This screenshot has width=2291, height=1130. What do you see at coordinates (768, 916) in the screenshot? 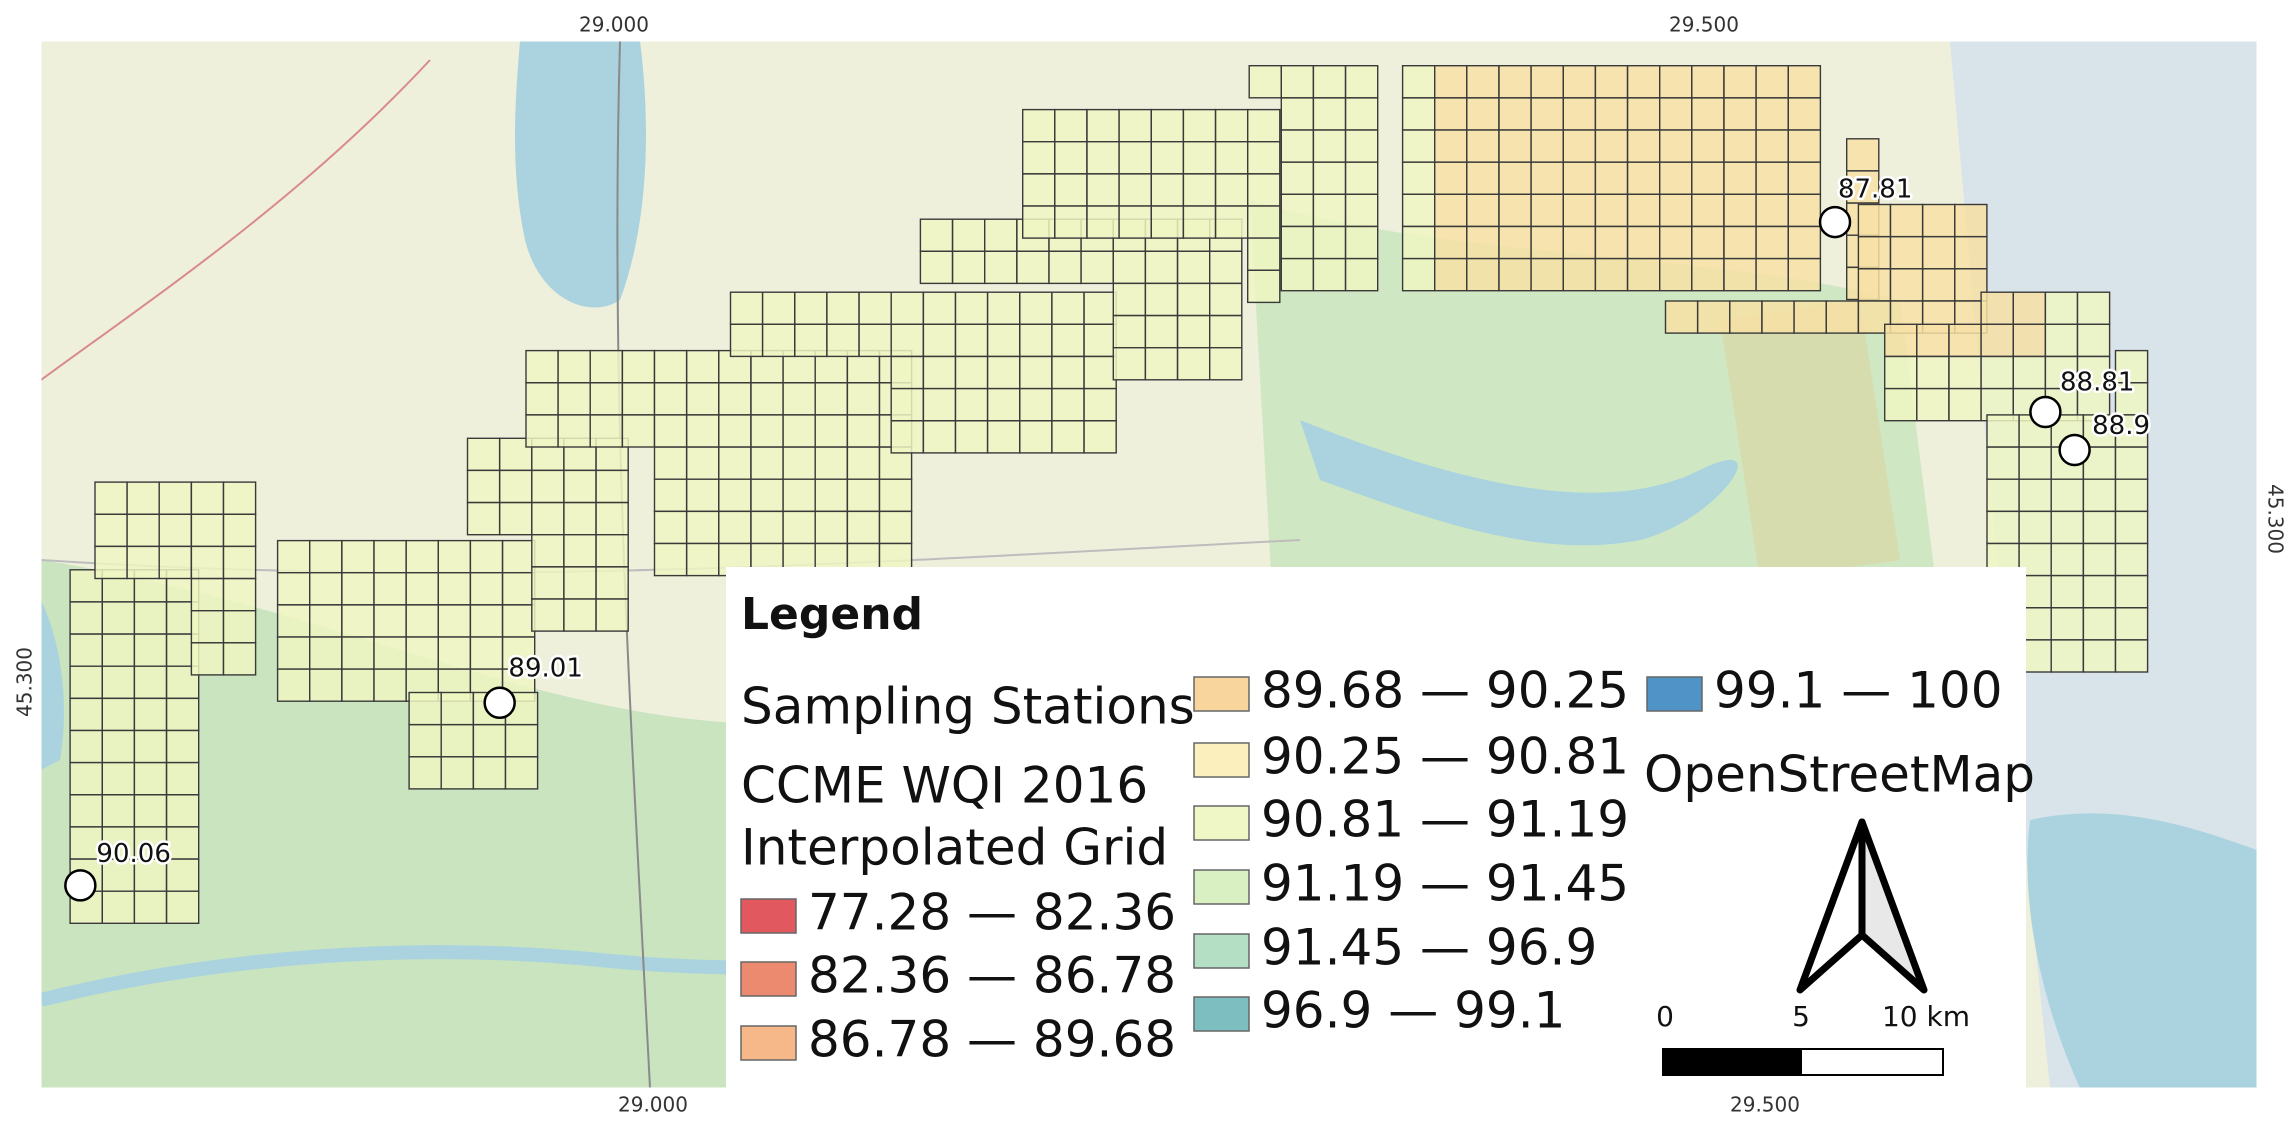
I see `legend-swatch` at bounding box center [768, 916].